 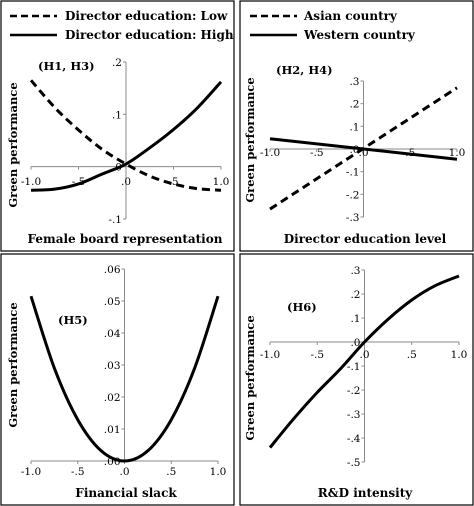 I want to click on legend: Asian country Western country, so click(x=333, y=25).